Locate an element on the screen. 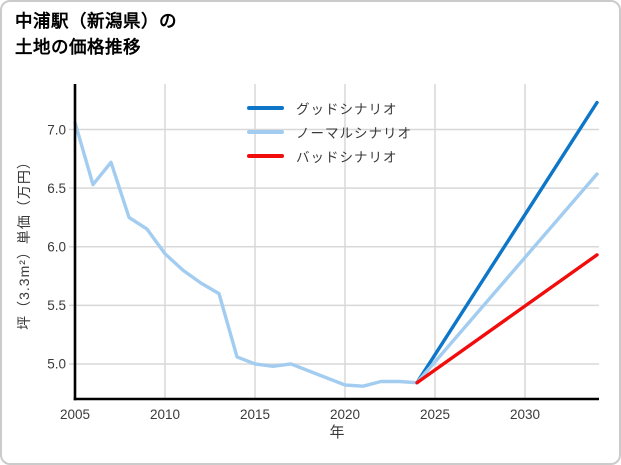  legend-item-bad-scenario: バッドシナリオ is located at coordinates (329, 156).